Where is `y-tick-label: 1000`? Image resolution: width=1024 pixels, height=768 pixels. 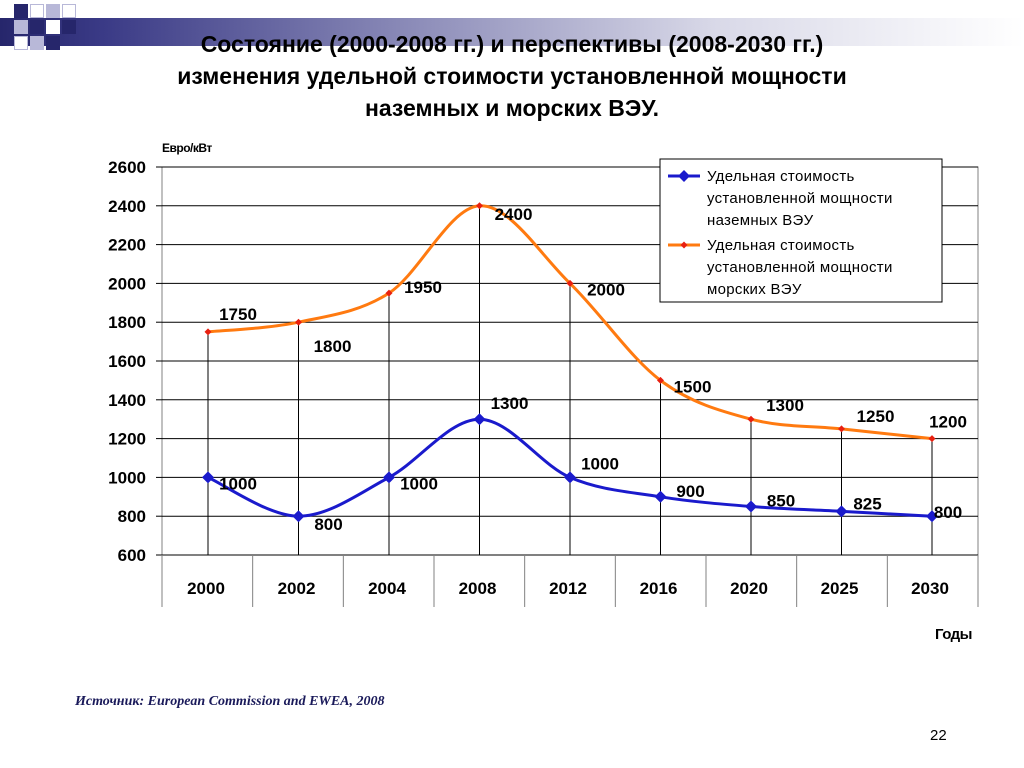 y-tick-label: 1000 is located at coordinates (127, 477).